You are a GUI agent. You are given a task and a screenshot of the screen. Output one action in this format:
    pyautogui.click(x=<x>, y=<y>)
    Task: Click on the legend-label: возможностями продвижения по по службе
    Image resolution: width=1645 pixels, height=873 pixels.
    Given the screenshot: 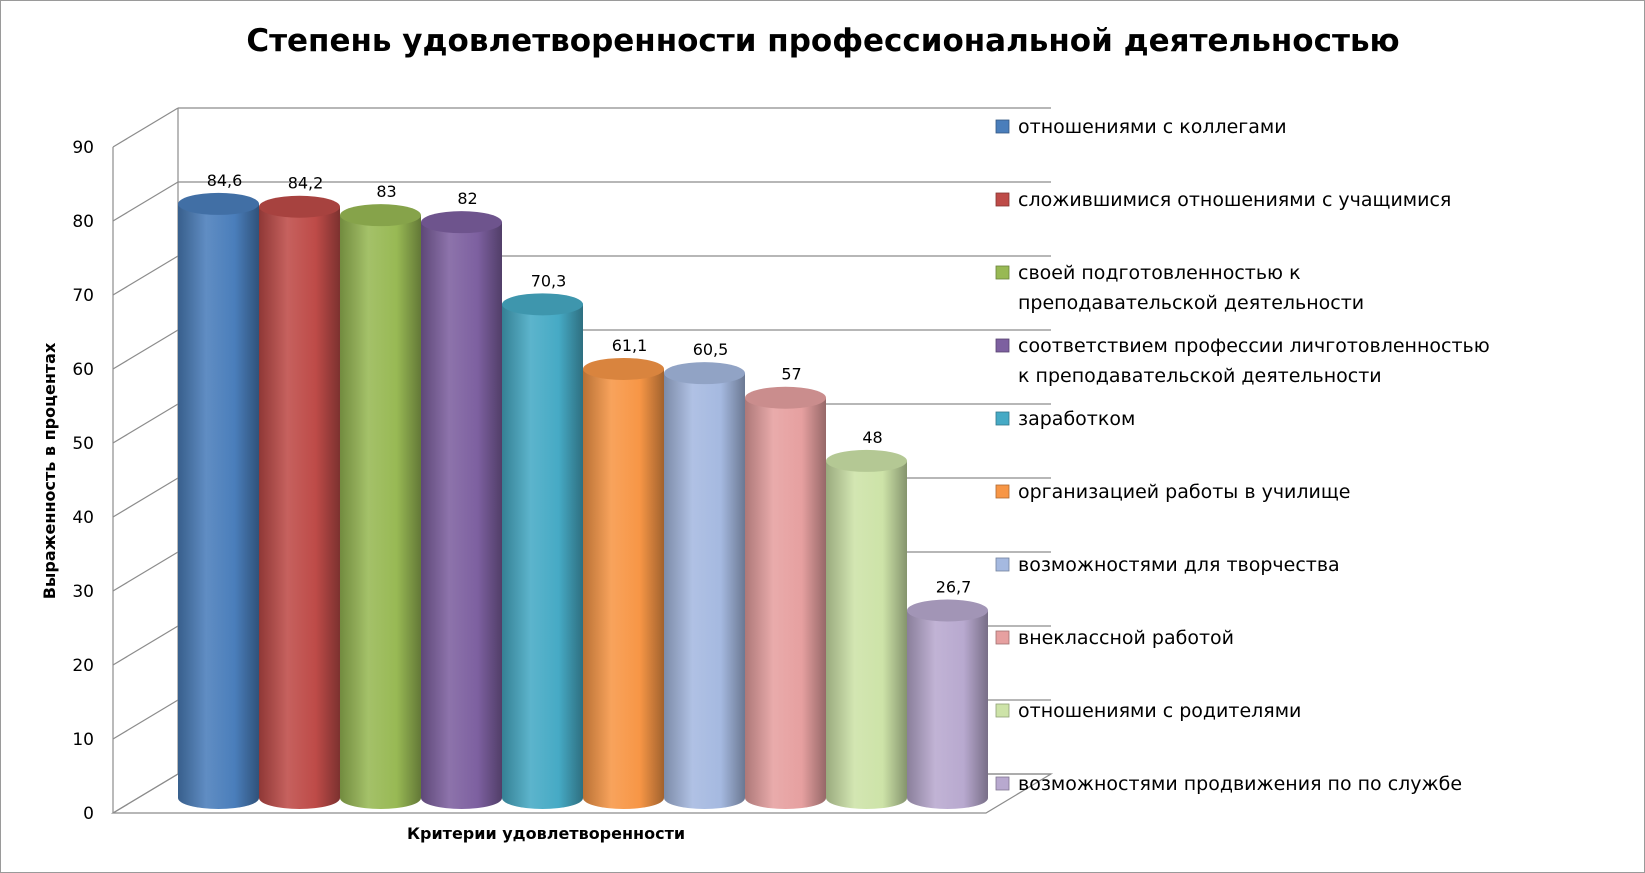 What is the action you would take?
    pyautogui.click(x=1240, y=784)
    